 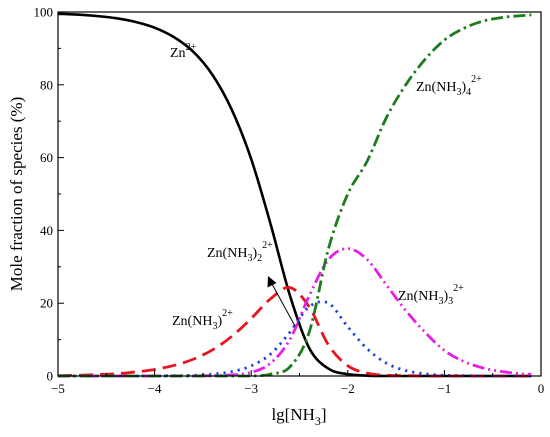 What do you see at coordinates (202, 320) in the screenshot?
I see `label-zn-nh3: Zn(NH3)2+` at bounding box center [202, 320].